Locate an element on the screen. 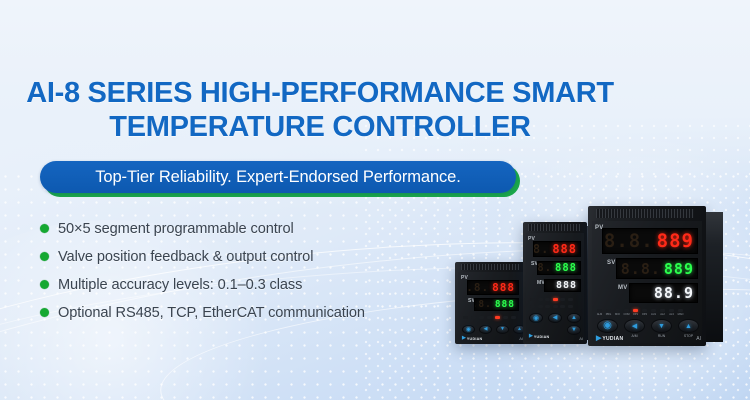 The height and width of the screenshot is (400, 750). controller-device-medium: PV 8.8. 888 SV 8.8. 888 MV 888 is located at coordinates (558, 283).